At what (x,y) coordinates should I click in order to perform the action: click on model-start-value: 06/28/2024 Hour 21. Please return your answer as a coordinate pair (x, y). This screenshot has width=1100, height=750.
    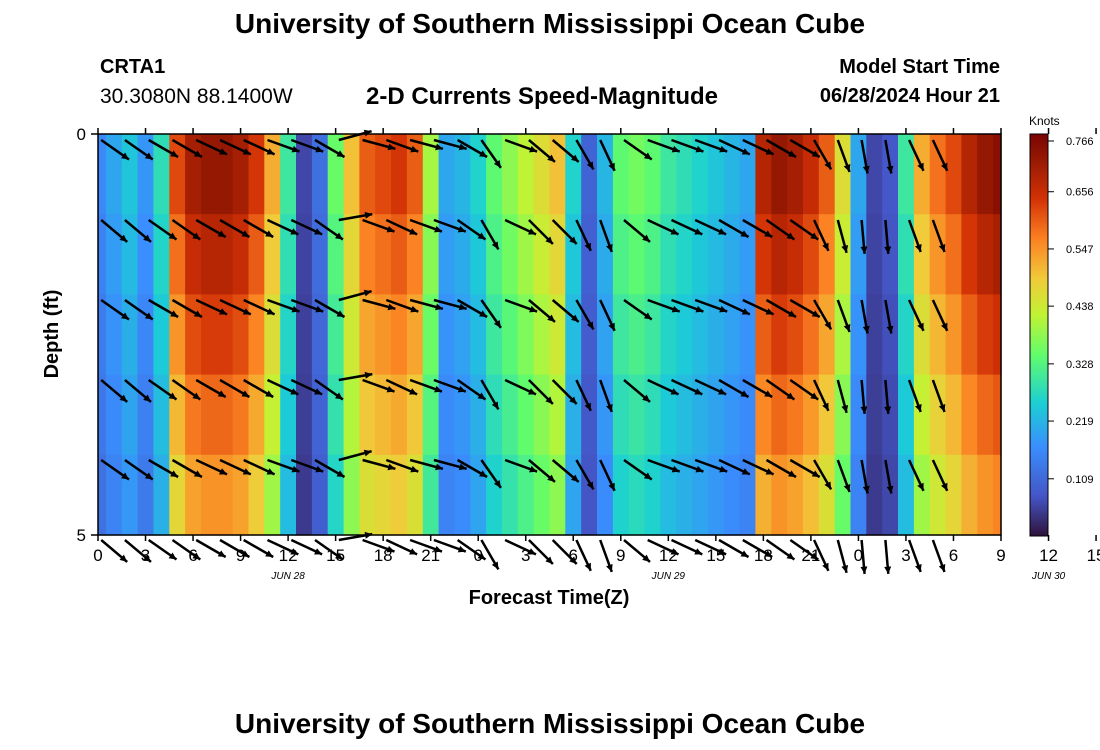
    Looking at the image, I should click on (909, 96).